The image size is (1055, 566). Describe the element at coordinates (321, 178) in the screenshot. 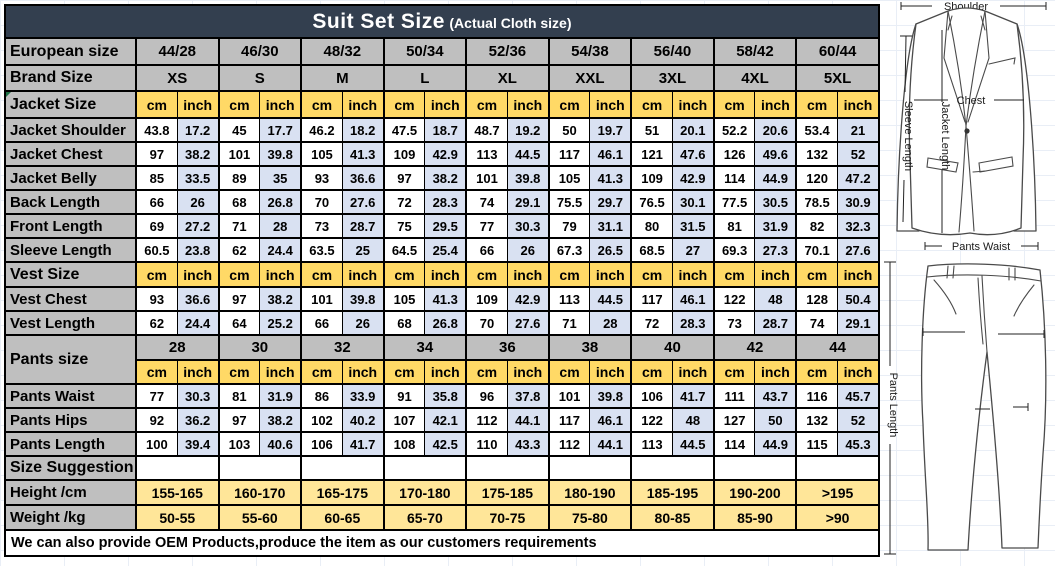

I see `size-value: 93` at that location.